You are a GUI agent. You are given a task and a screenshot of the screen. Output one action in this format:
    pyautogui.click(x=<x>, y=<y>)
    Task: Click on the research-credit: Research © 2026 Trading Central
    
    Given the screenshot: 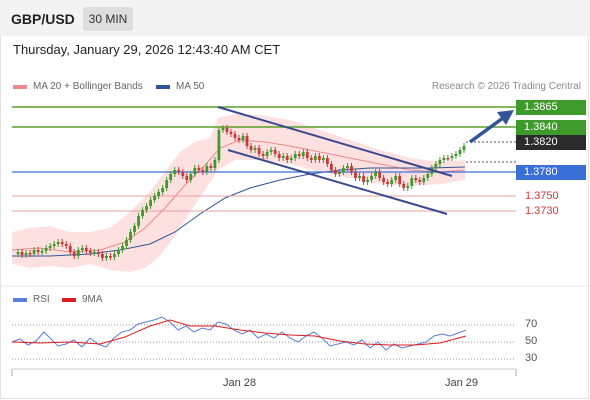 What is the action you would take?
    pyautogui.click(x=506, y=86)
    